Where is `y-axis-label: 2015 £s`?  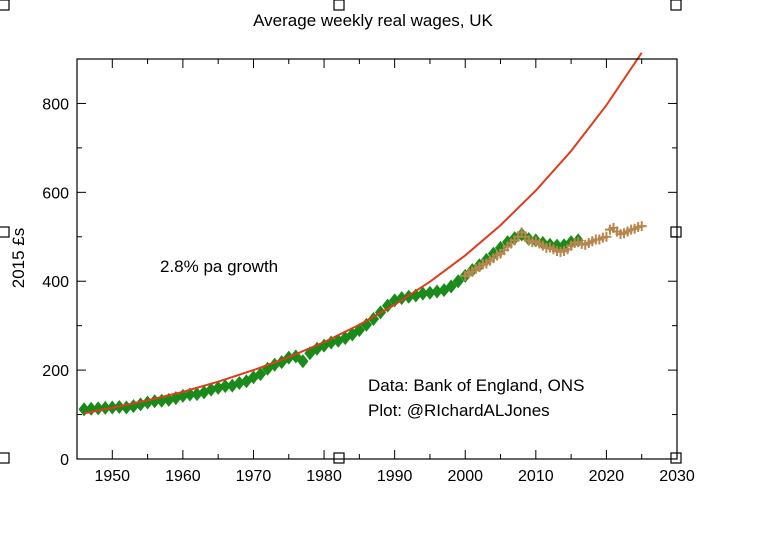
y-axis-label: 2015 £s is located at coordinates (18, 258).